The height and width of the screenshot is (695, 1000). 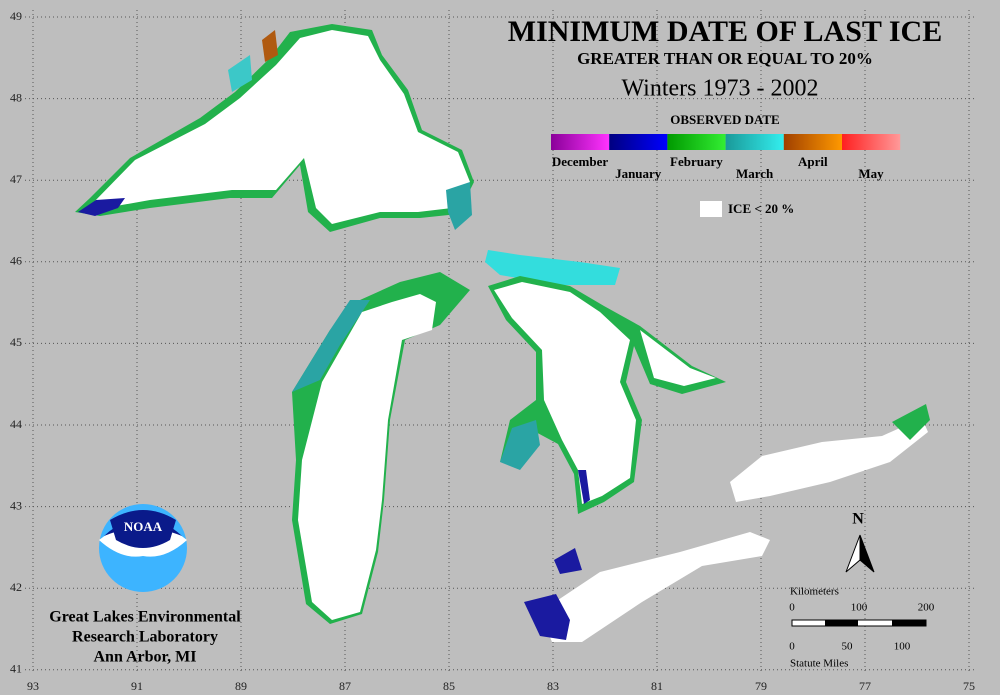 I want to click on km-tick: 0, so click(x=792, y=608).